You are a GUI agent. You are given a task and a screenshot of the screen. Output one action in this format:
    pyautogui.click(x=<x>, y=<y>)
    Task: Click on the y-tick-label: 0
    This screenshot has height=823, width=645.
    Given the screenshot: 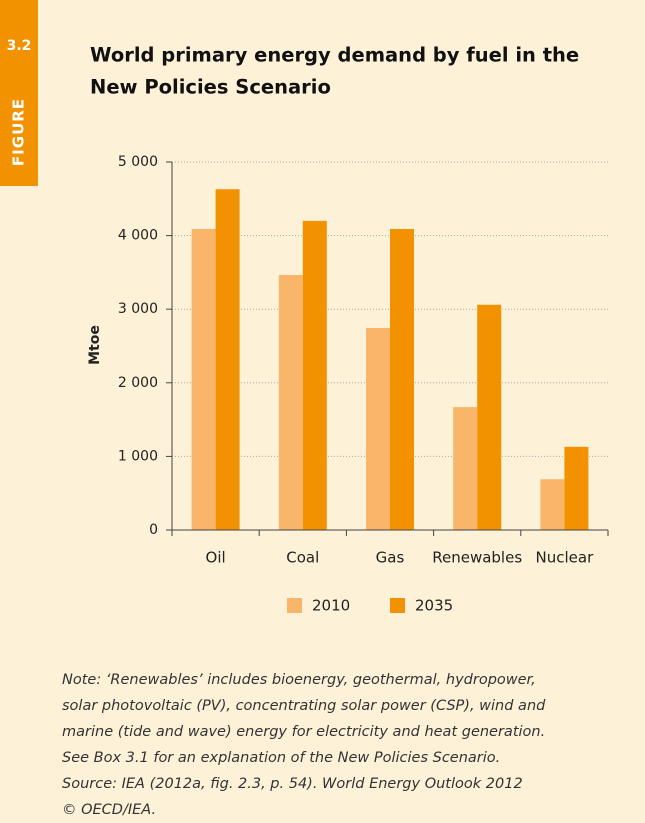 What is the action you would take?
    pyautogui.click(x=153, y=530)
    